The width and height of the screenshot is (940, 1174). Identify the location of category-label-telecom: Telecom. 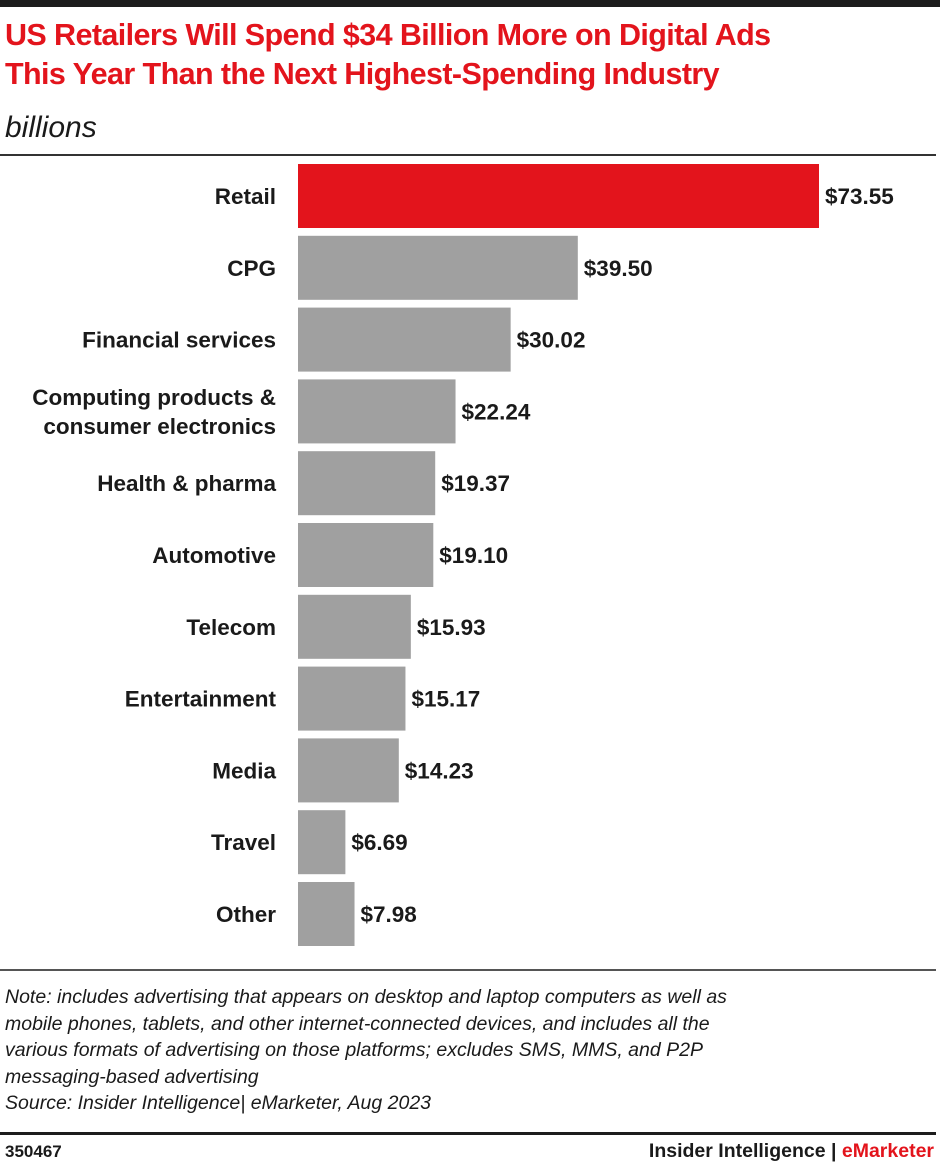
(231, 627).